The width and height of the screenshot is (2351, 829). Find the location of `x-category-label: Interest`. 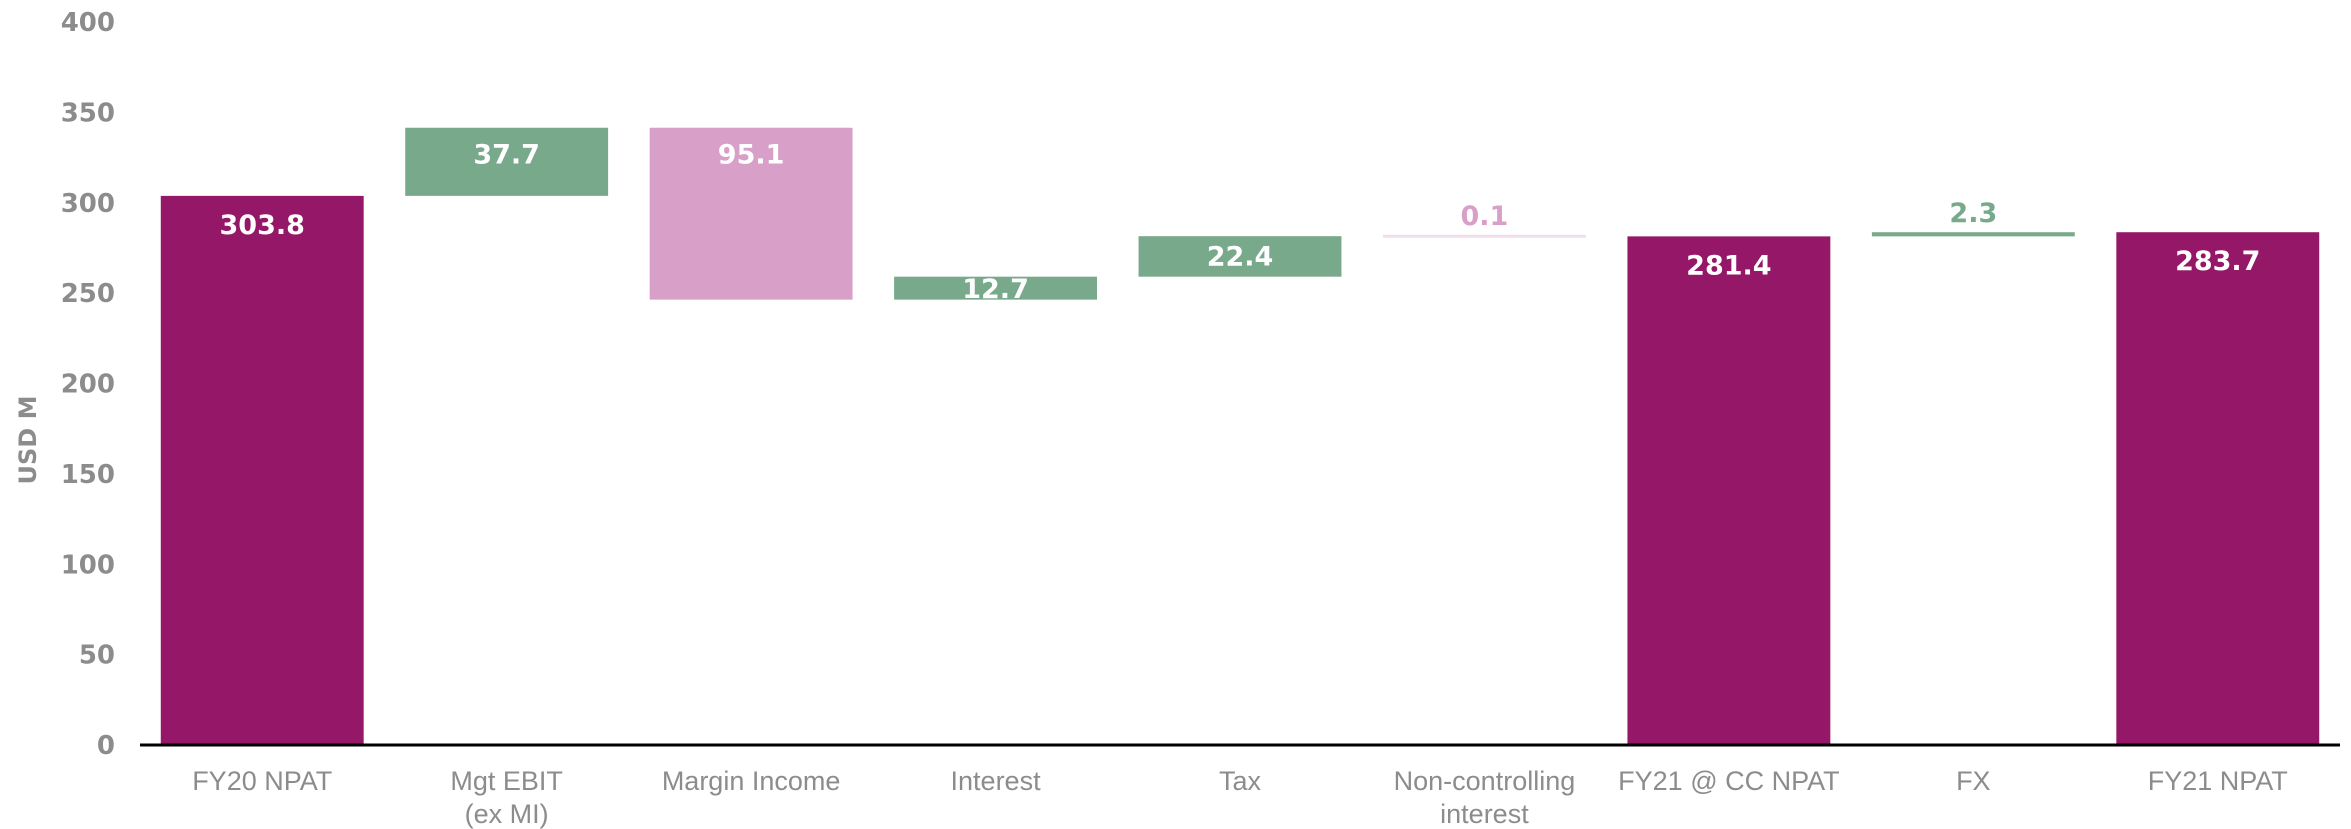

x-category-label: Interest is located at coordinates (996, 781).